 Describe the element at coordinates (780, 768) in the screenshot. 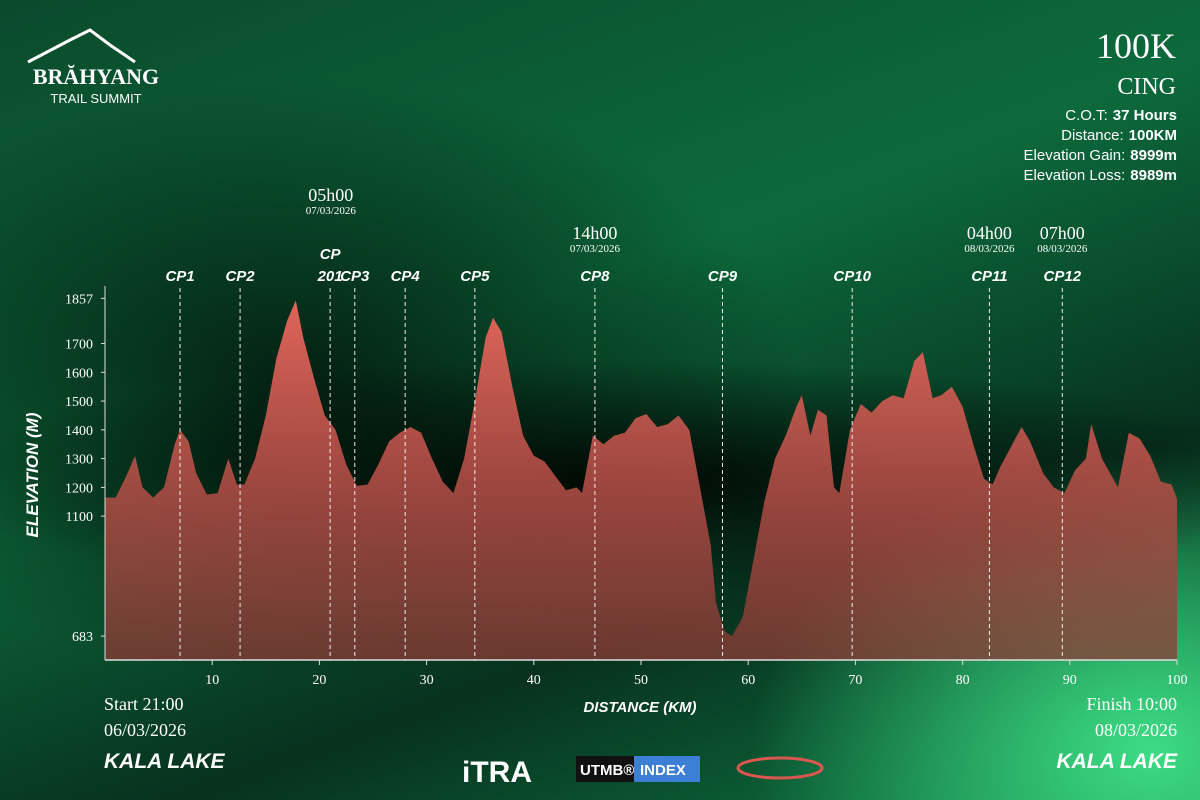

I see `sponsor-logo` at that location.